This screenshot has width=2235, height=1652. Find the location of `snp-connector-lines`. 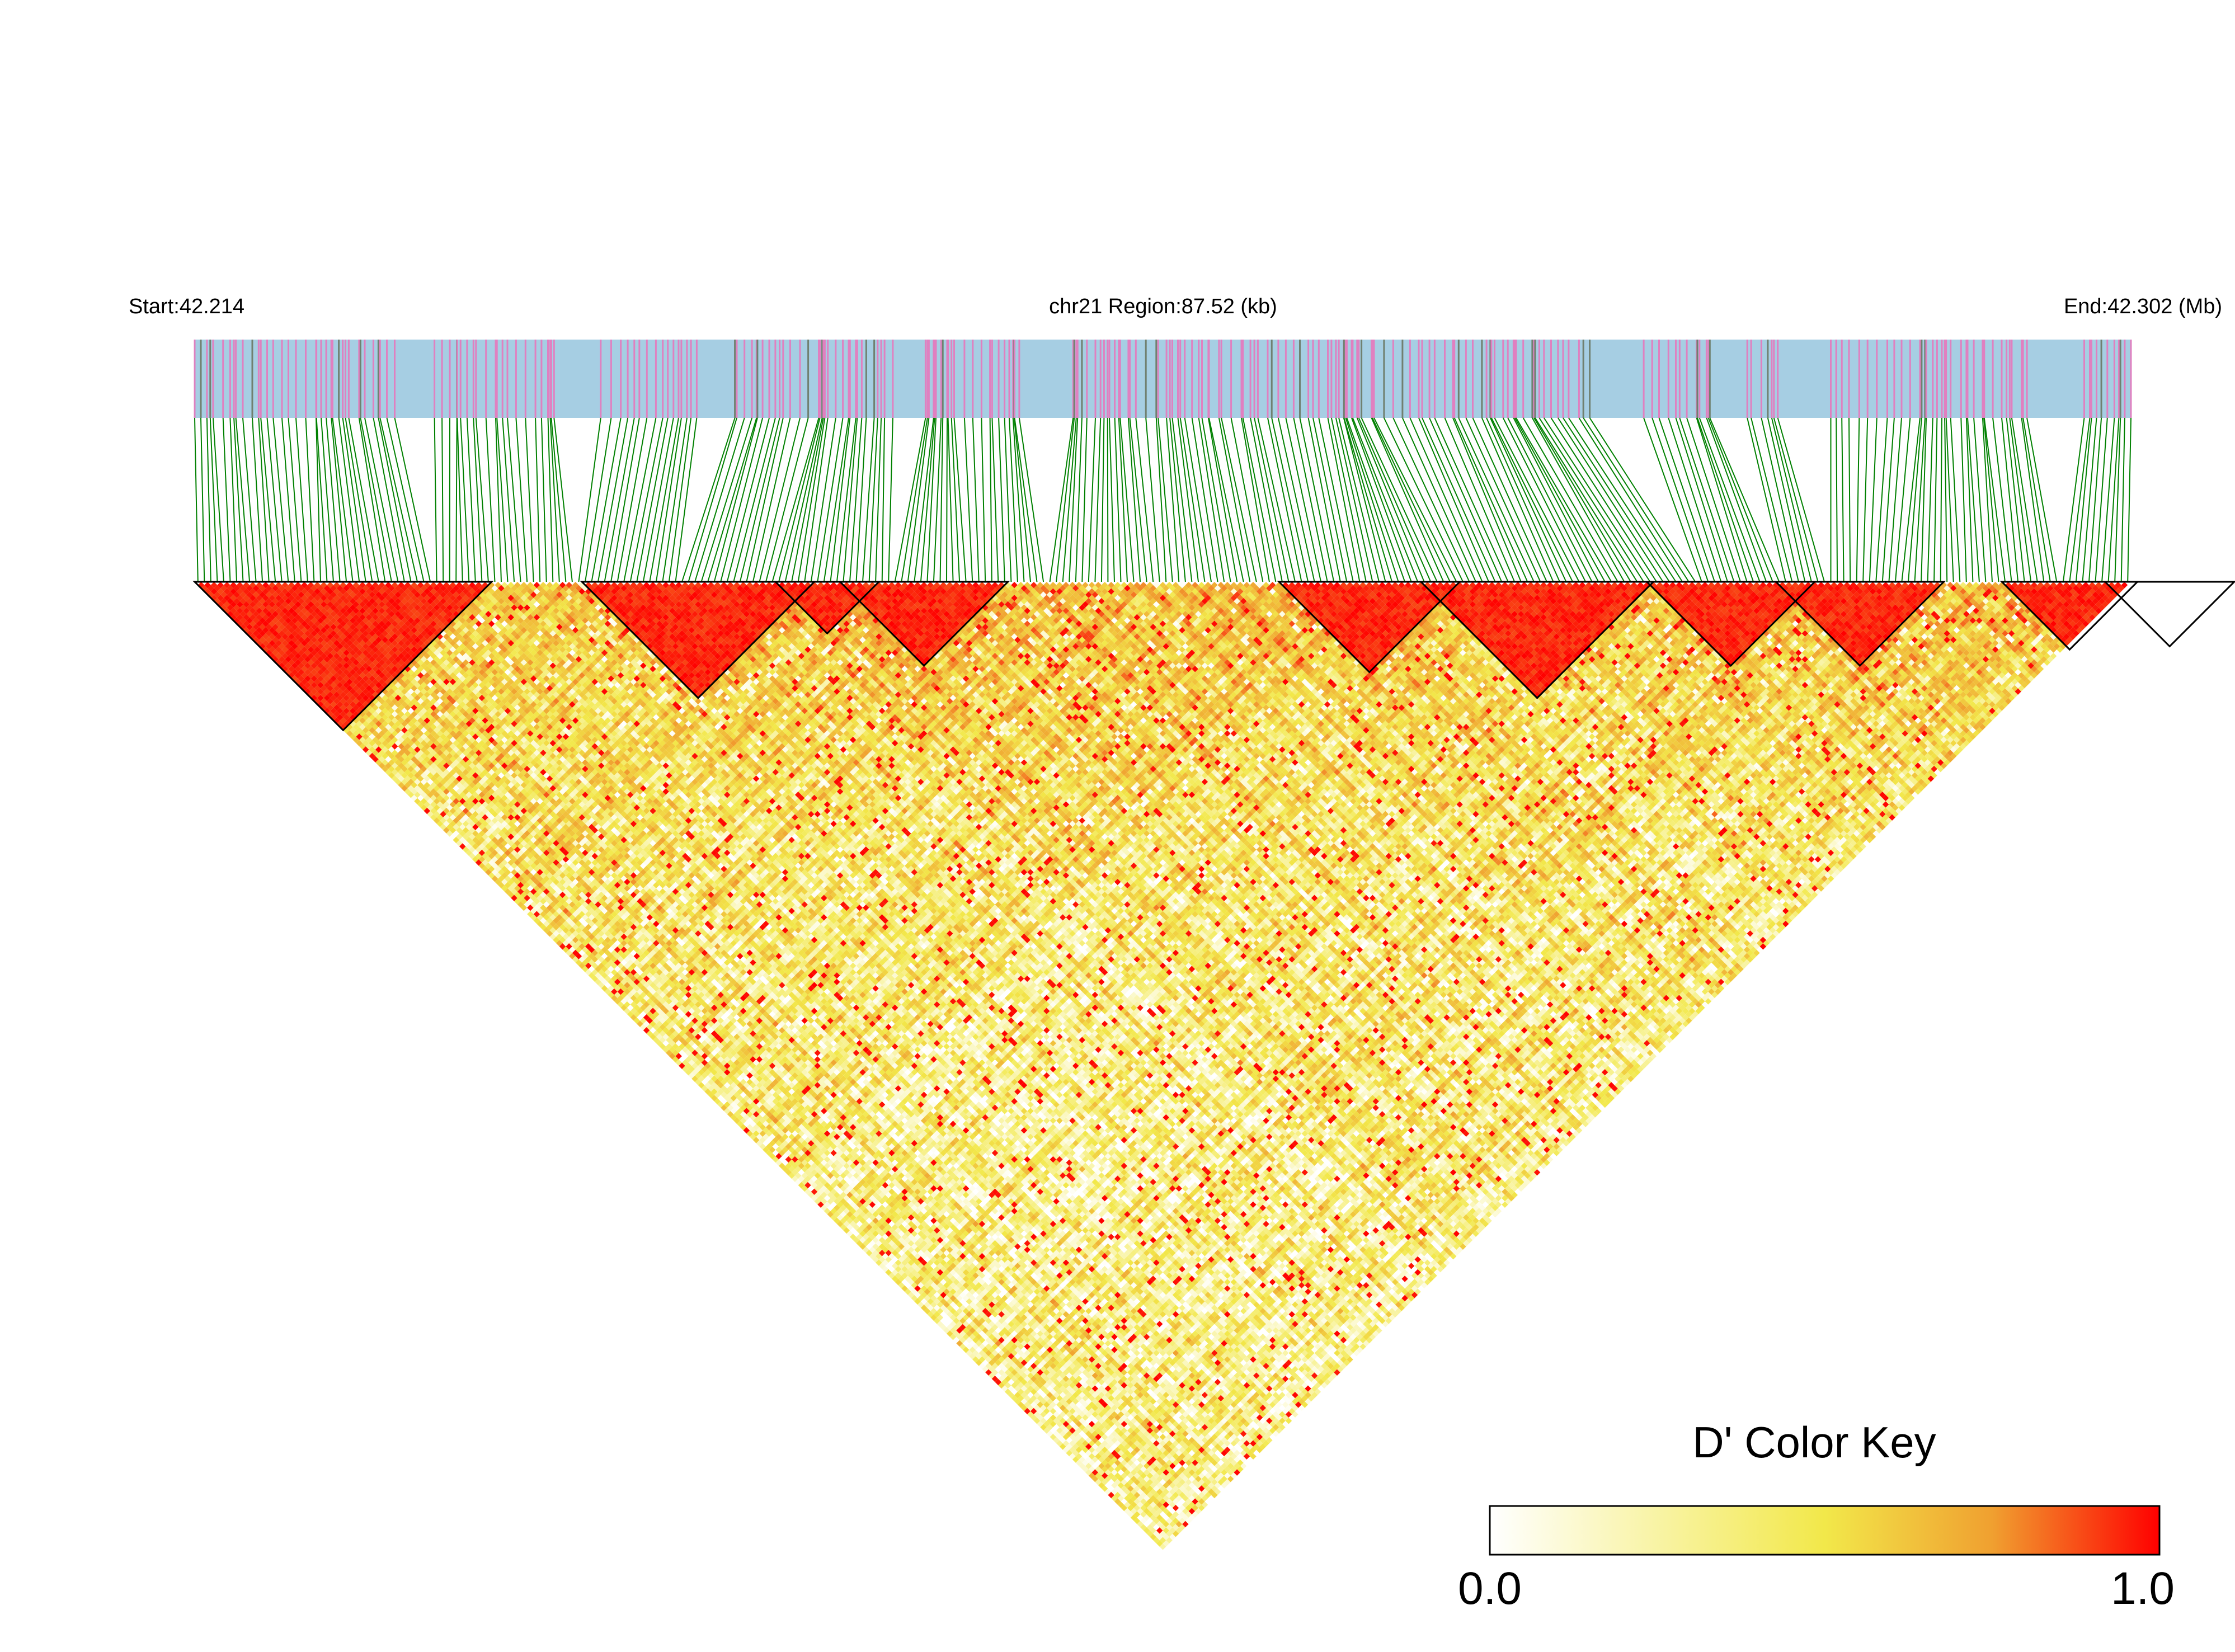

snp-connector-lines is located at coordinates (1163, 500).